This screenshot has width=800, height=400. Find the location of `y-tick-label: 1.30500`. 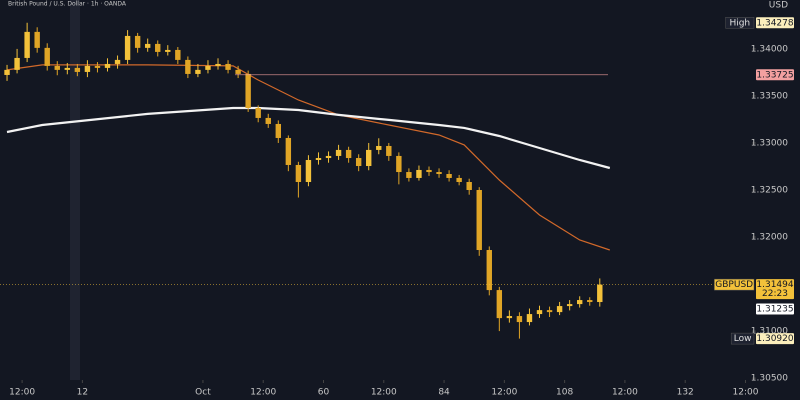

y-tick-label: 1.30500 is located at coordinates (769, 379).